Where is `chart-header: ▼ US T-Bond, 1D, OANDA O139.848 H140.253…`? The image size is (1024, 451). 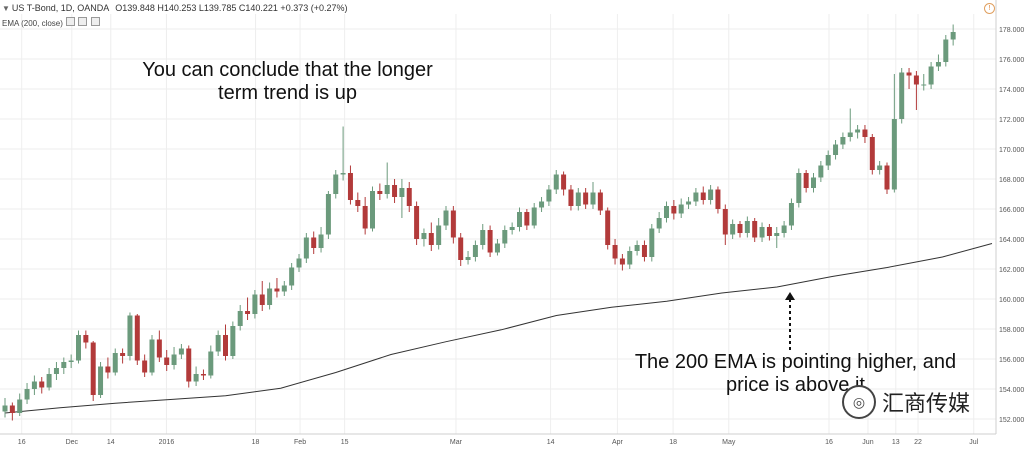 chart-header: ▼ US T-Bond, 1D, OANDA O139.848 H140.253… is located at coordinates (500, 15).